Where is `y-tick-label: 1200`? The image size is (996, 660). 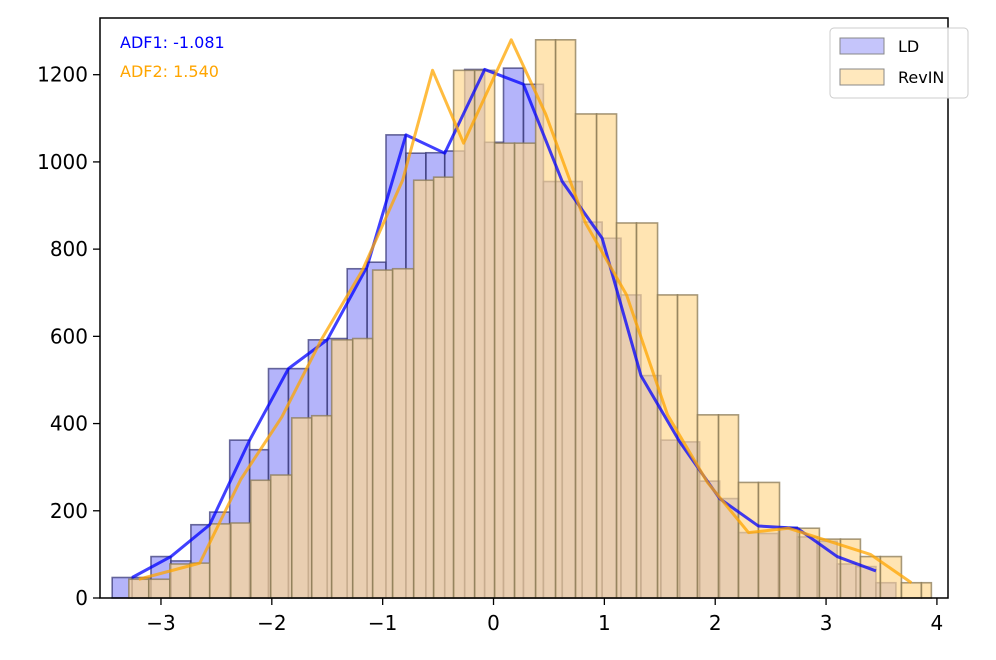 y-tick-label: 1200 is located at coordinates (62, 75).